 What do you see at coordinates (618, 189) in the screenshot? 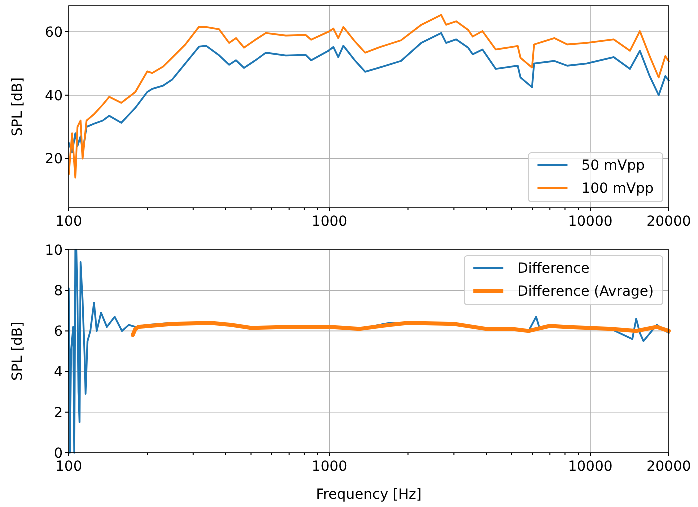
I see `legend-label: 100 mVpp` at bounding box center [618, 189].